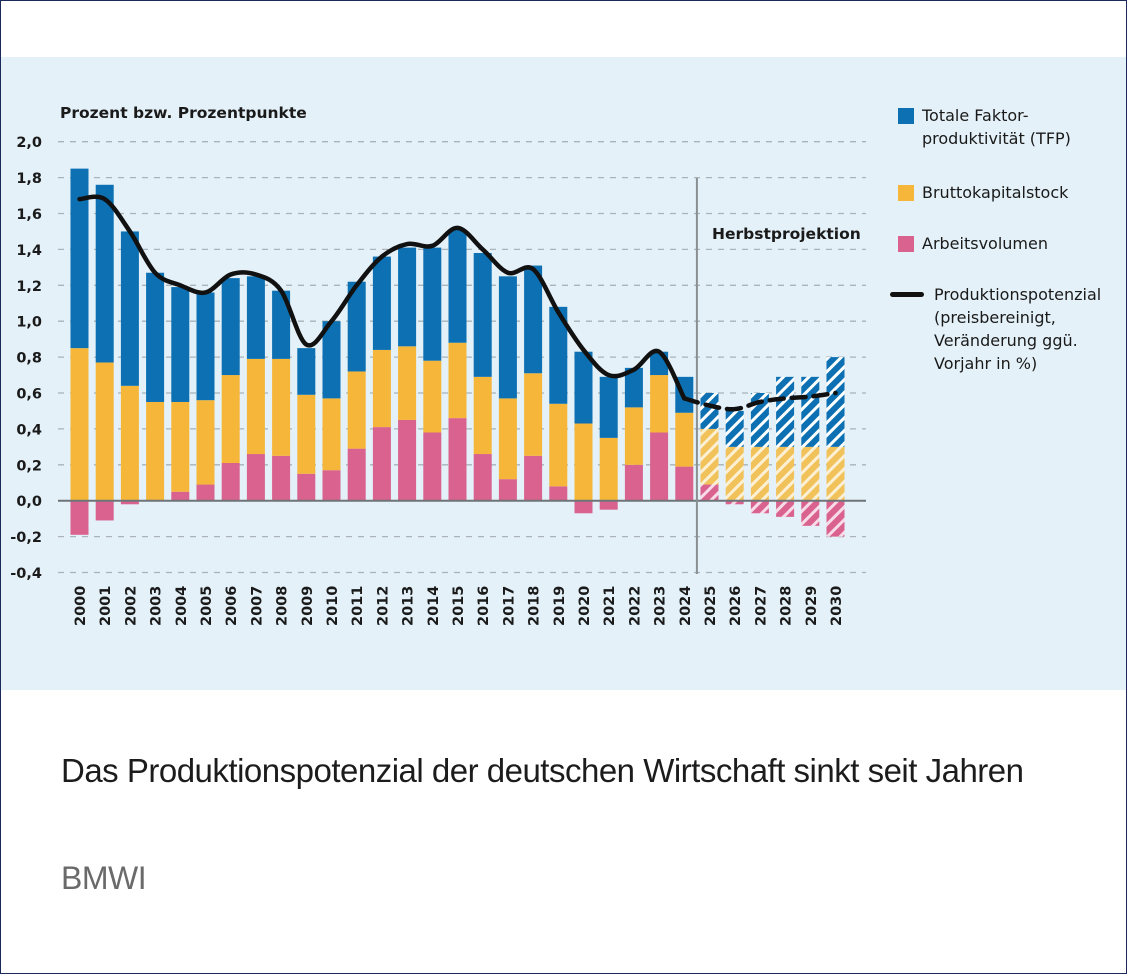  What do you see at coordinates (104, 878) in the screenshot?
I see `caption-source: BMWI` at bounding box center [104, 878].